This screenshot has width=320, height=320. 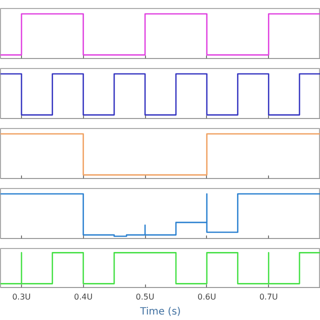 I want to click on x-tick-label: 0.7U, so click(x=268, y=297).